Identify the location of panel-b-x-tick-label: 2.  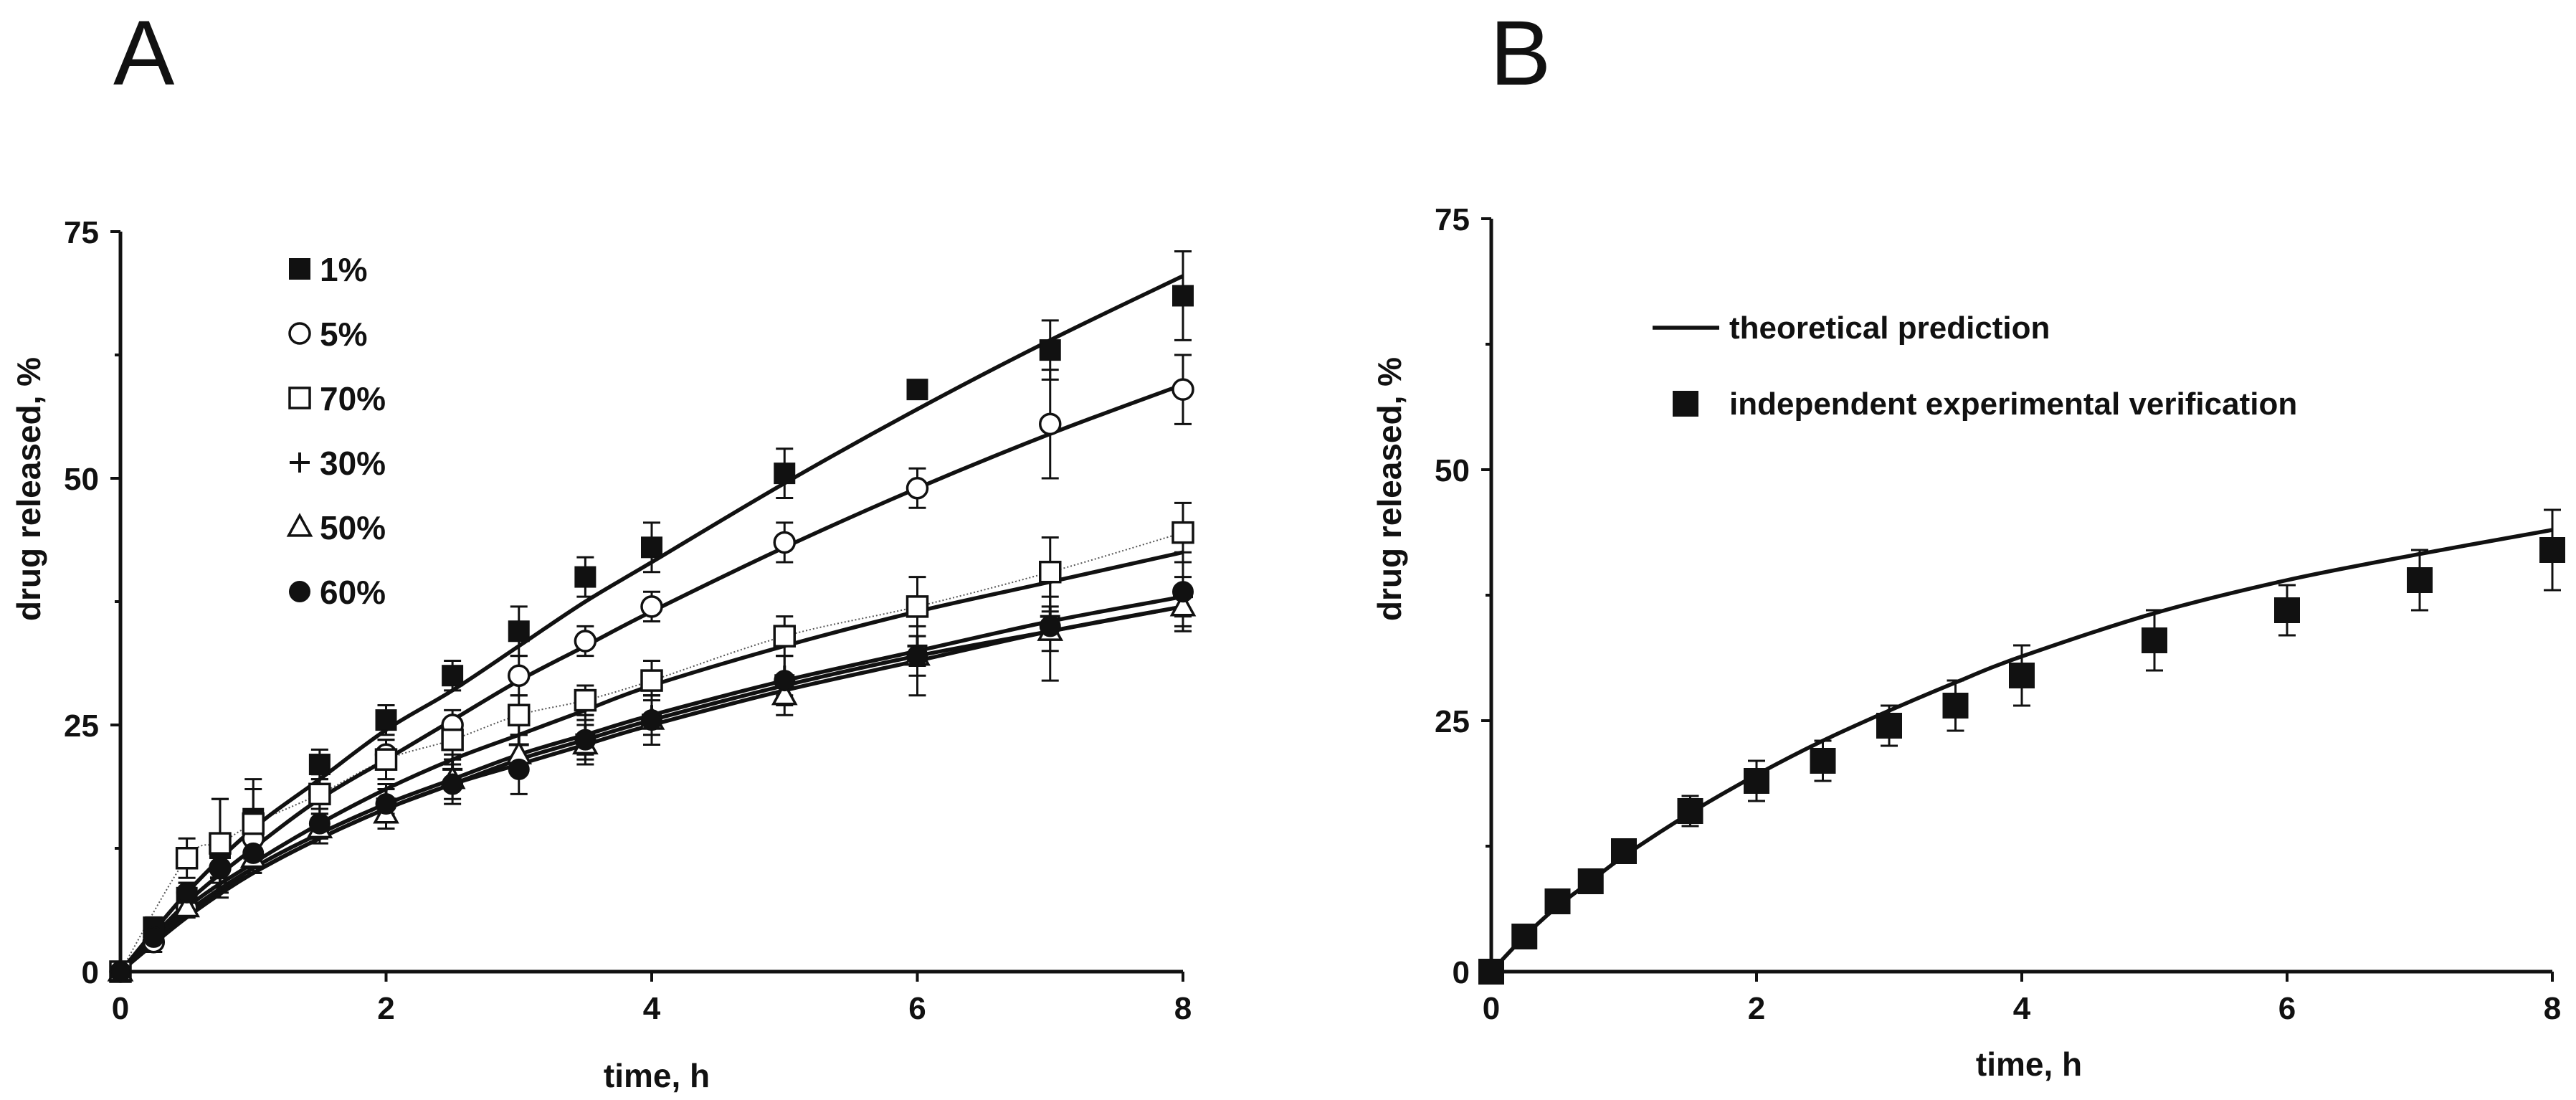
(1757, 1008).